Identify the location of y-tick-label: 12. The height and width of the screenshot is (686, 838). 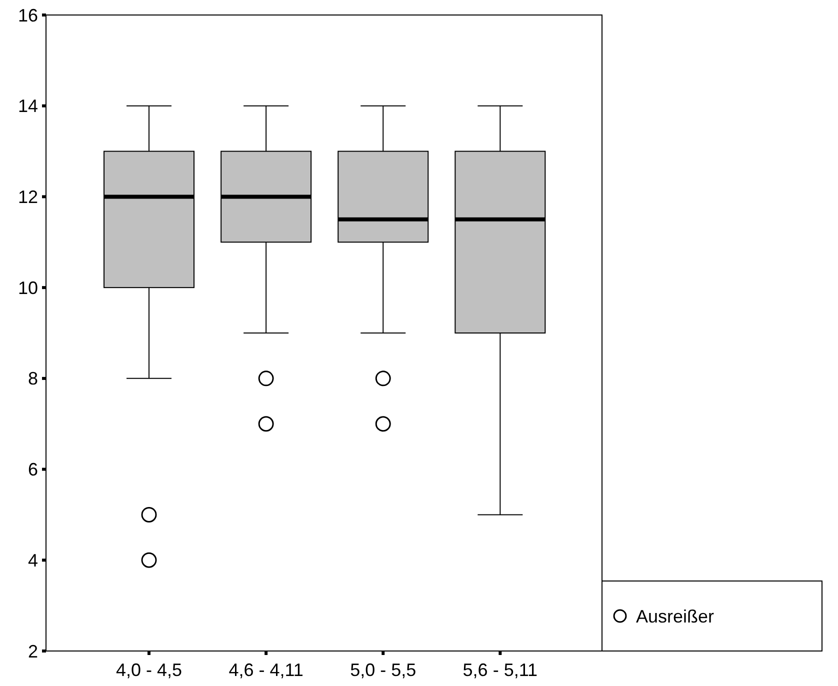
(28, 197).